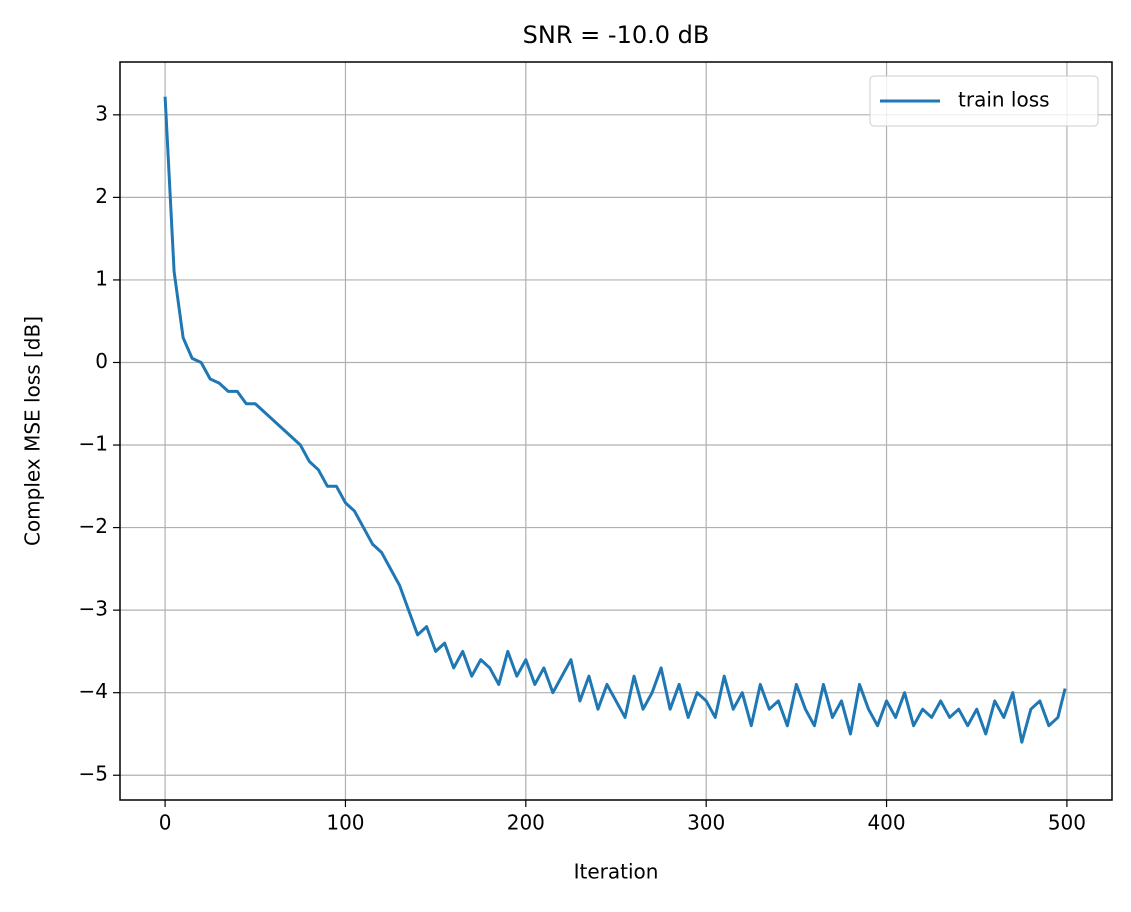  What do you see at coordinates (101, 196) in the screenshot?
I see `y-tick-label: 2` at bounding box center [101, 196].